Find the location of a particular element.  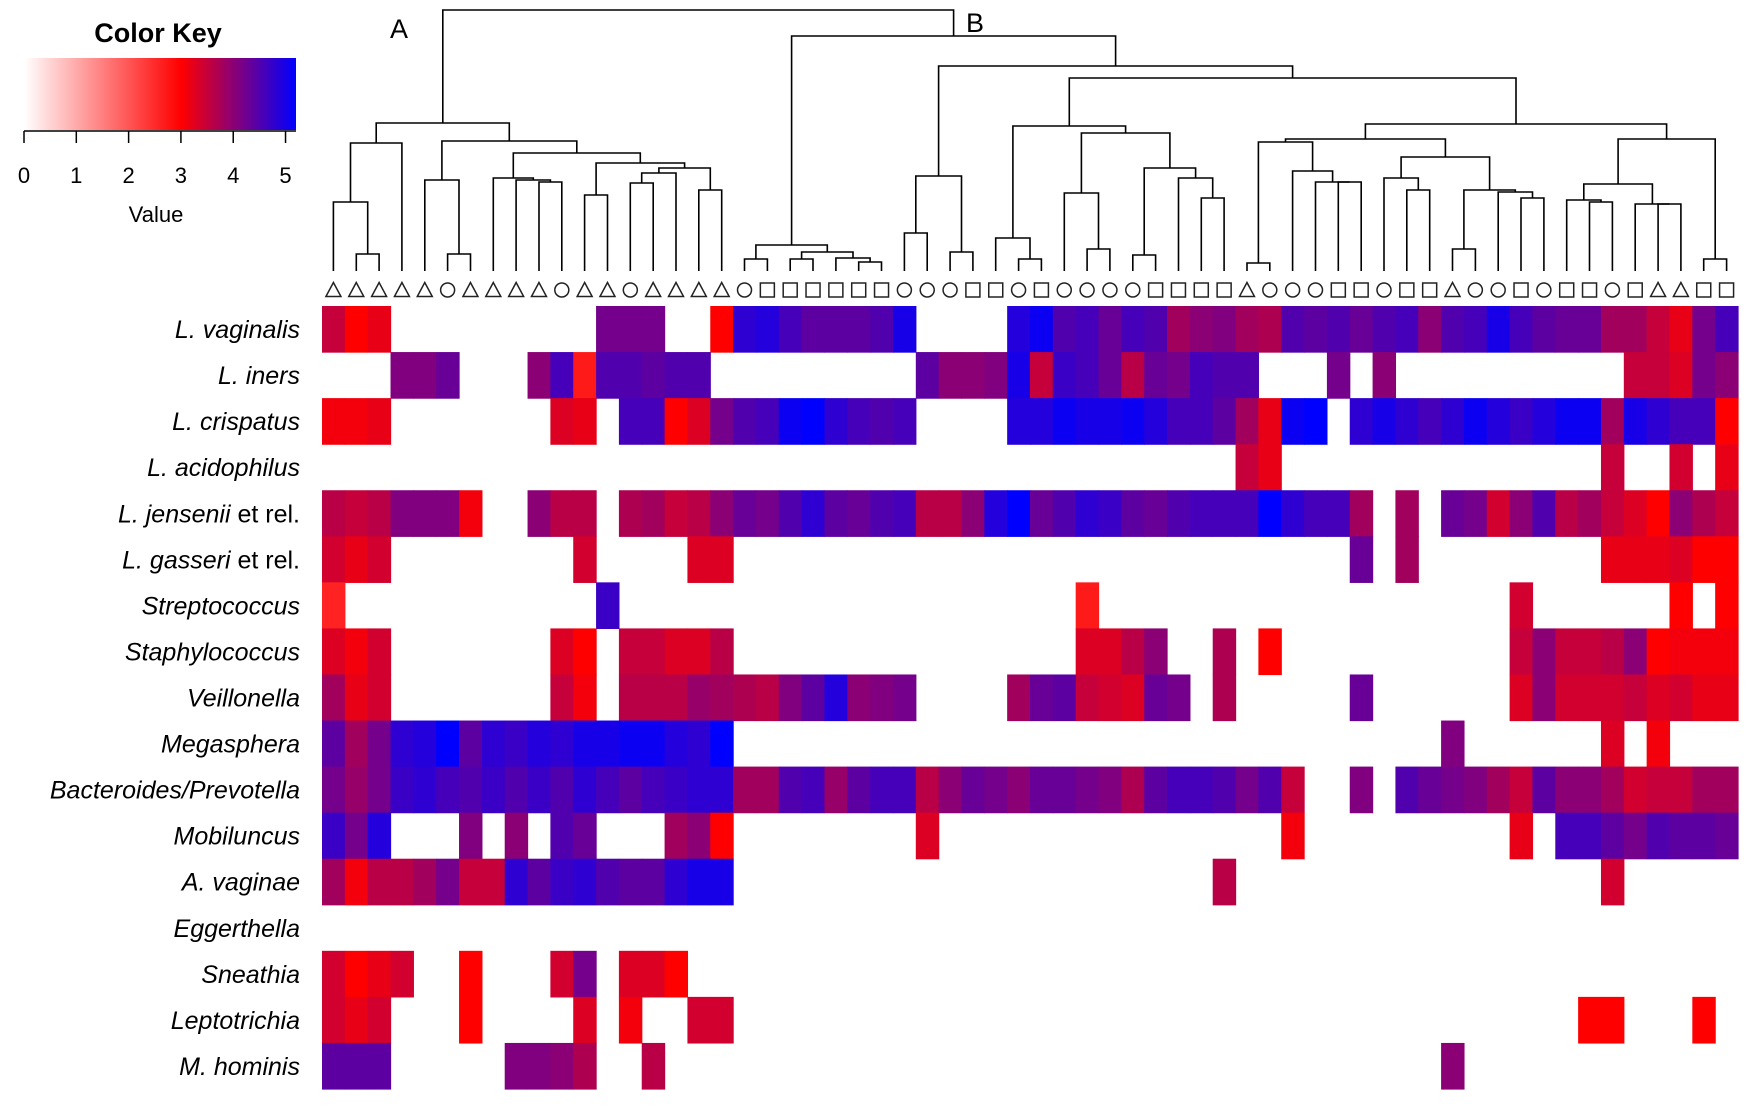

row-label: Bacteroides/Prevotella is located at coordinates (175, 791).